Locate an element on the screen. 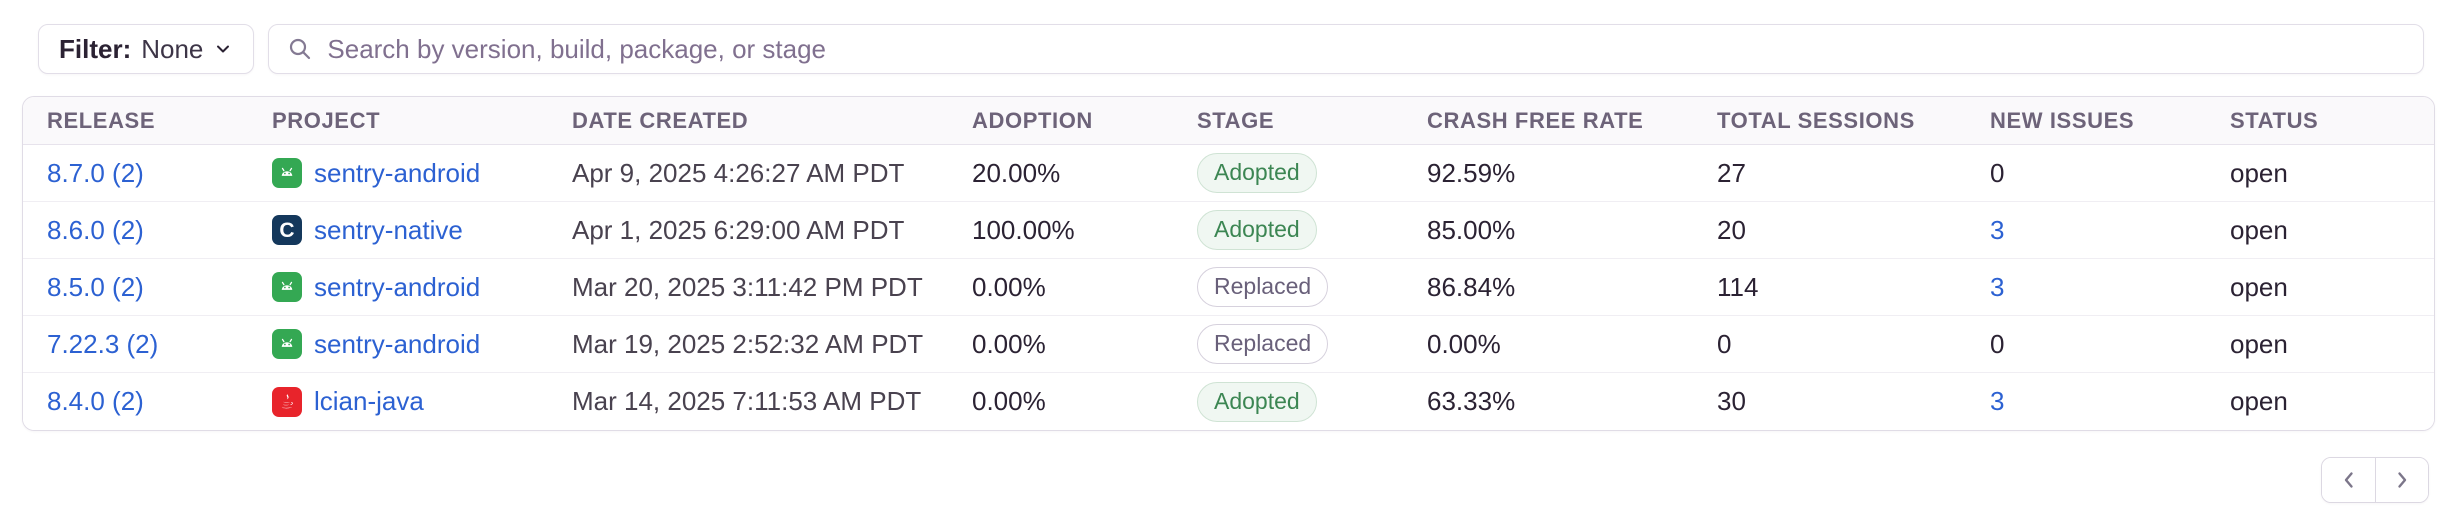 This screenshot has height=532, width=2460. previous-page-button is located at coordinates (2348, 480).